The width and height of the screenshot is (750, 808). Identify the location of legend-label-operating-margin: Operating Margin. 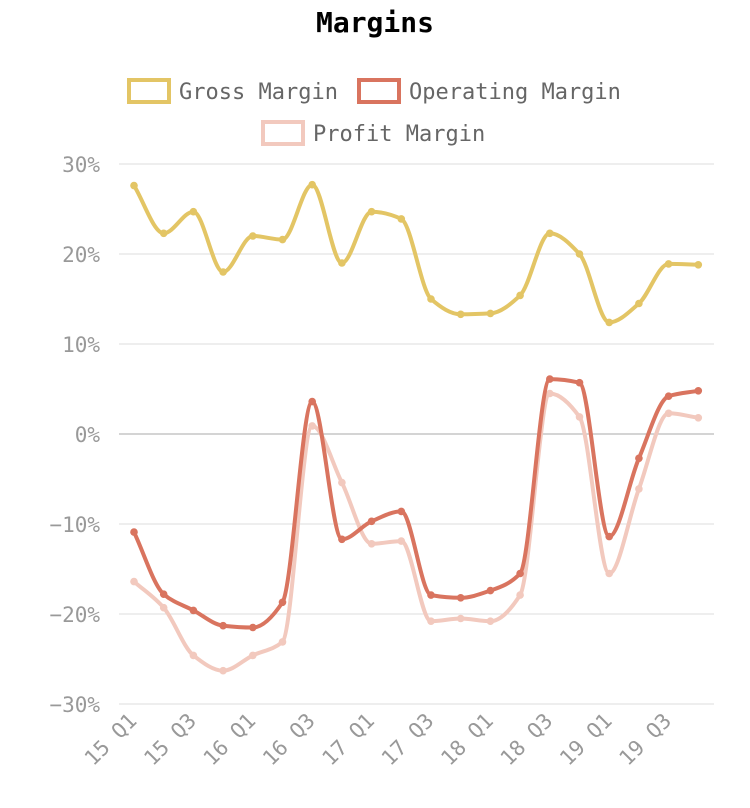
(515, 92).